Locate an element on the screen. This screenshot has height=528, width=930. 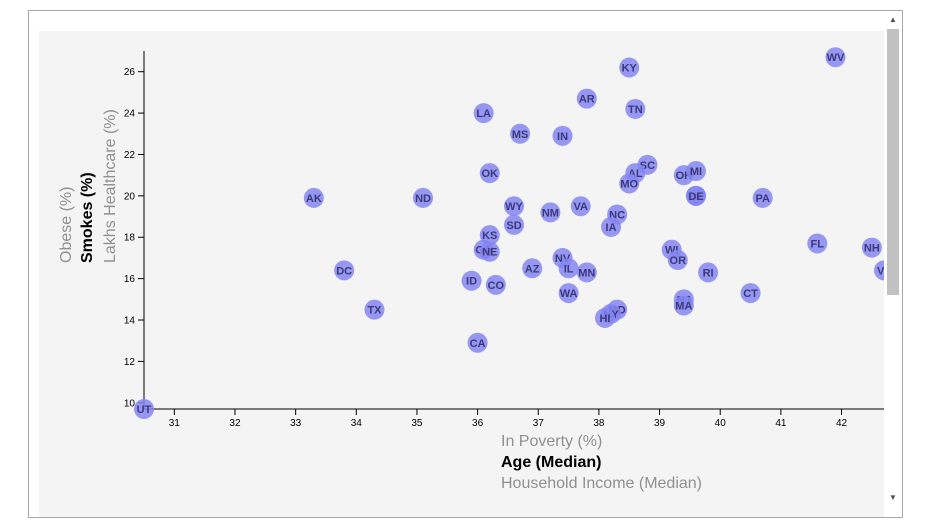
state-marker-de: DE is located at coordinates (695, 195).